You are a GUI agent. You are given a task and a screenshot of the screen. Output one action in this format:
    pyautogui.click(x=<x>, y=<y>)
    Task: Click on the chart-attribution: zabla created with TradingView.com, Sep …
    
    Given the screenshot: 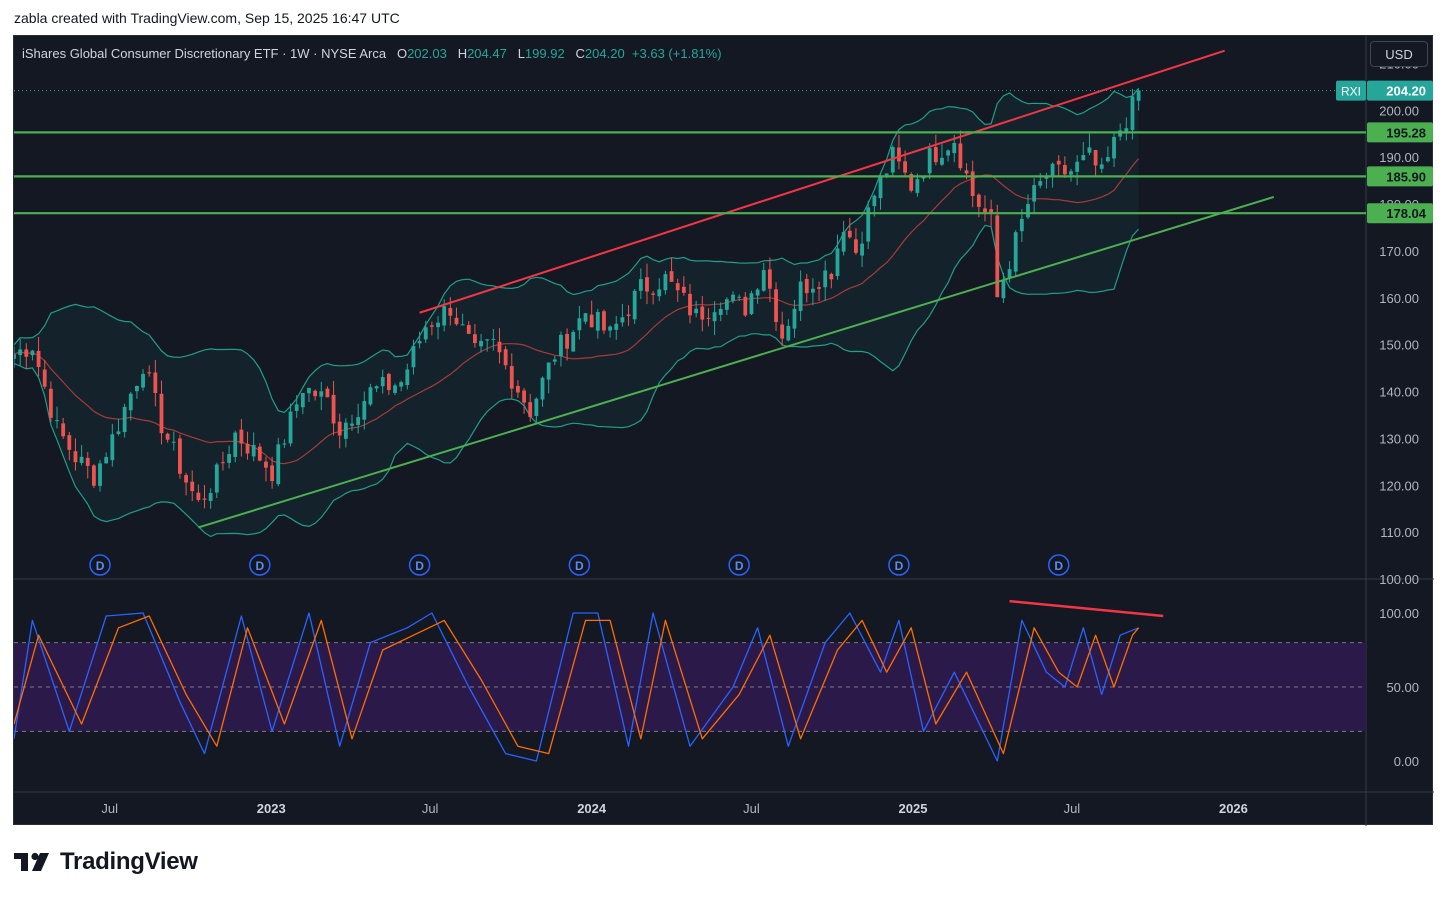 What is the action you would take?
    pyautogui.click(x=207, y=18)
    